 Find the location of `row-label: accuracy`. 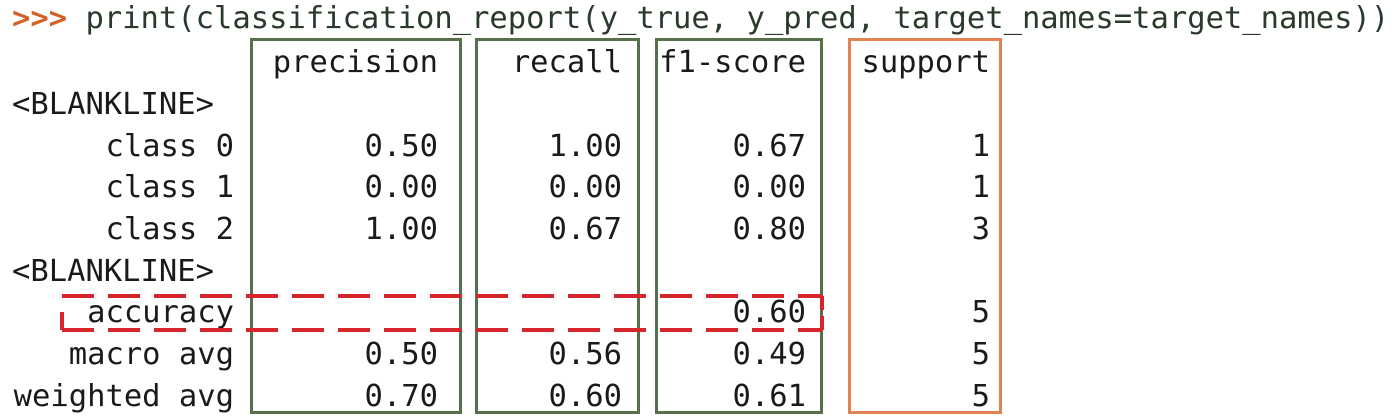

row-label: accuracy is located at coordinates (160, 312).